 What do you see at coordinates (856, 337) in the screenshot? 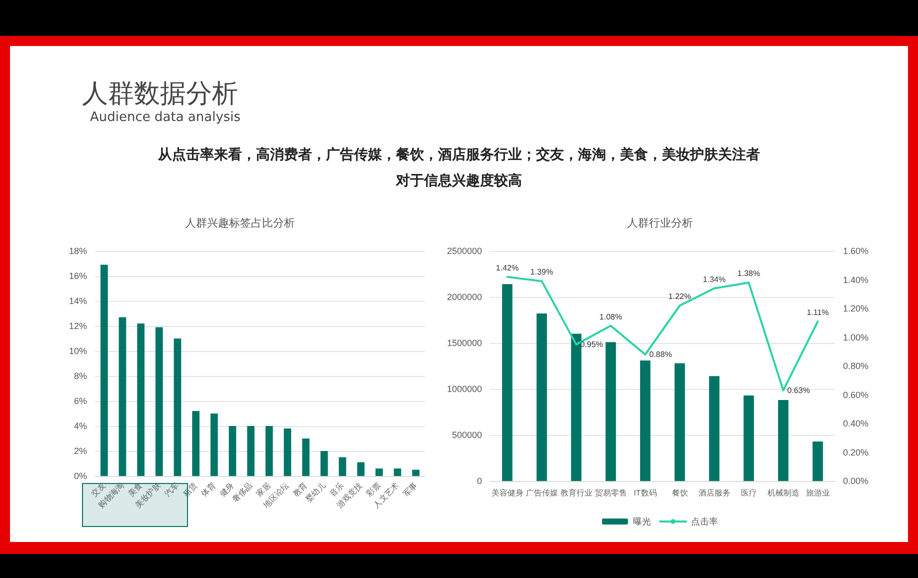
I see `y2-tick-label: 1.00%` at bounding box center [856, 337].